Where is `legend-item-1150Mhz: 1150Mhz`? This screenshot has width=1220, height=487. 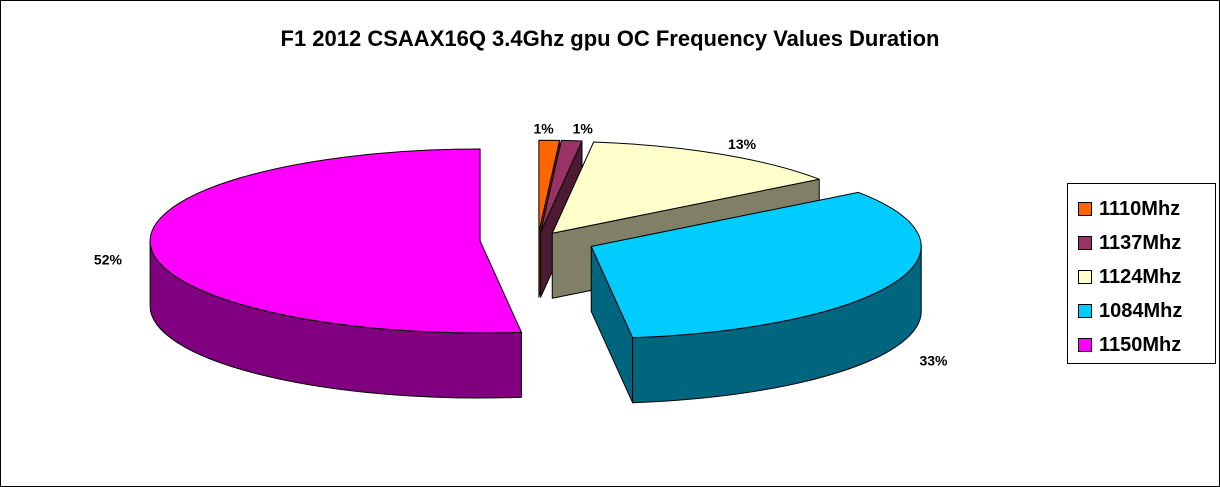
legend-item-1150Mhz: 1150Mhz is located at coordinates (1141, 345).